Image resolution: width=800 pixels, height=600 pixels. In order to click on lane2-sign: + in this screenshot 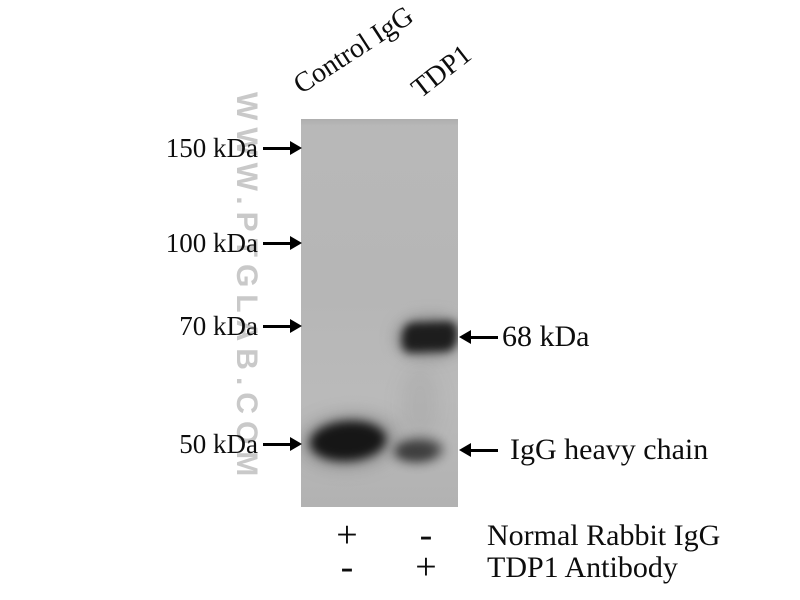, I will do `click(426, 567)`.